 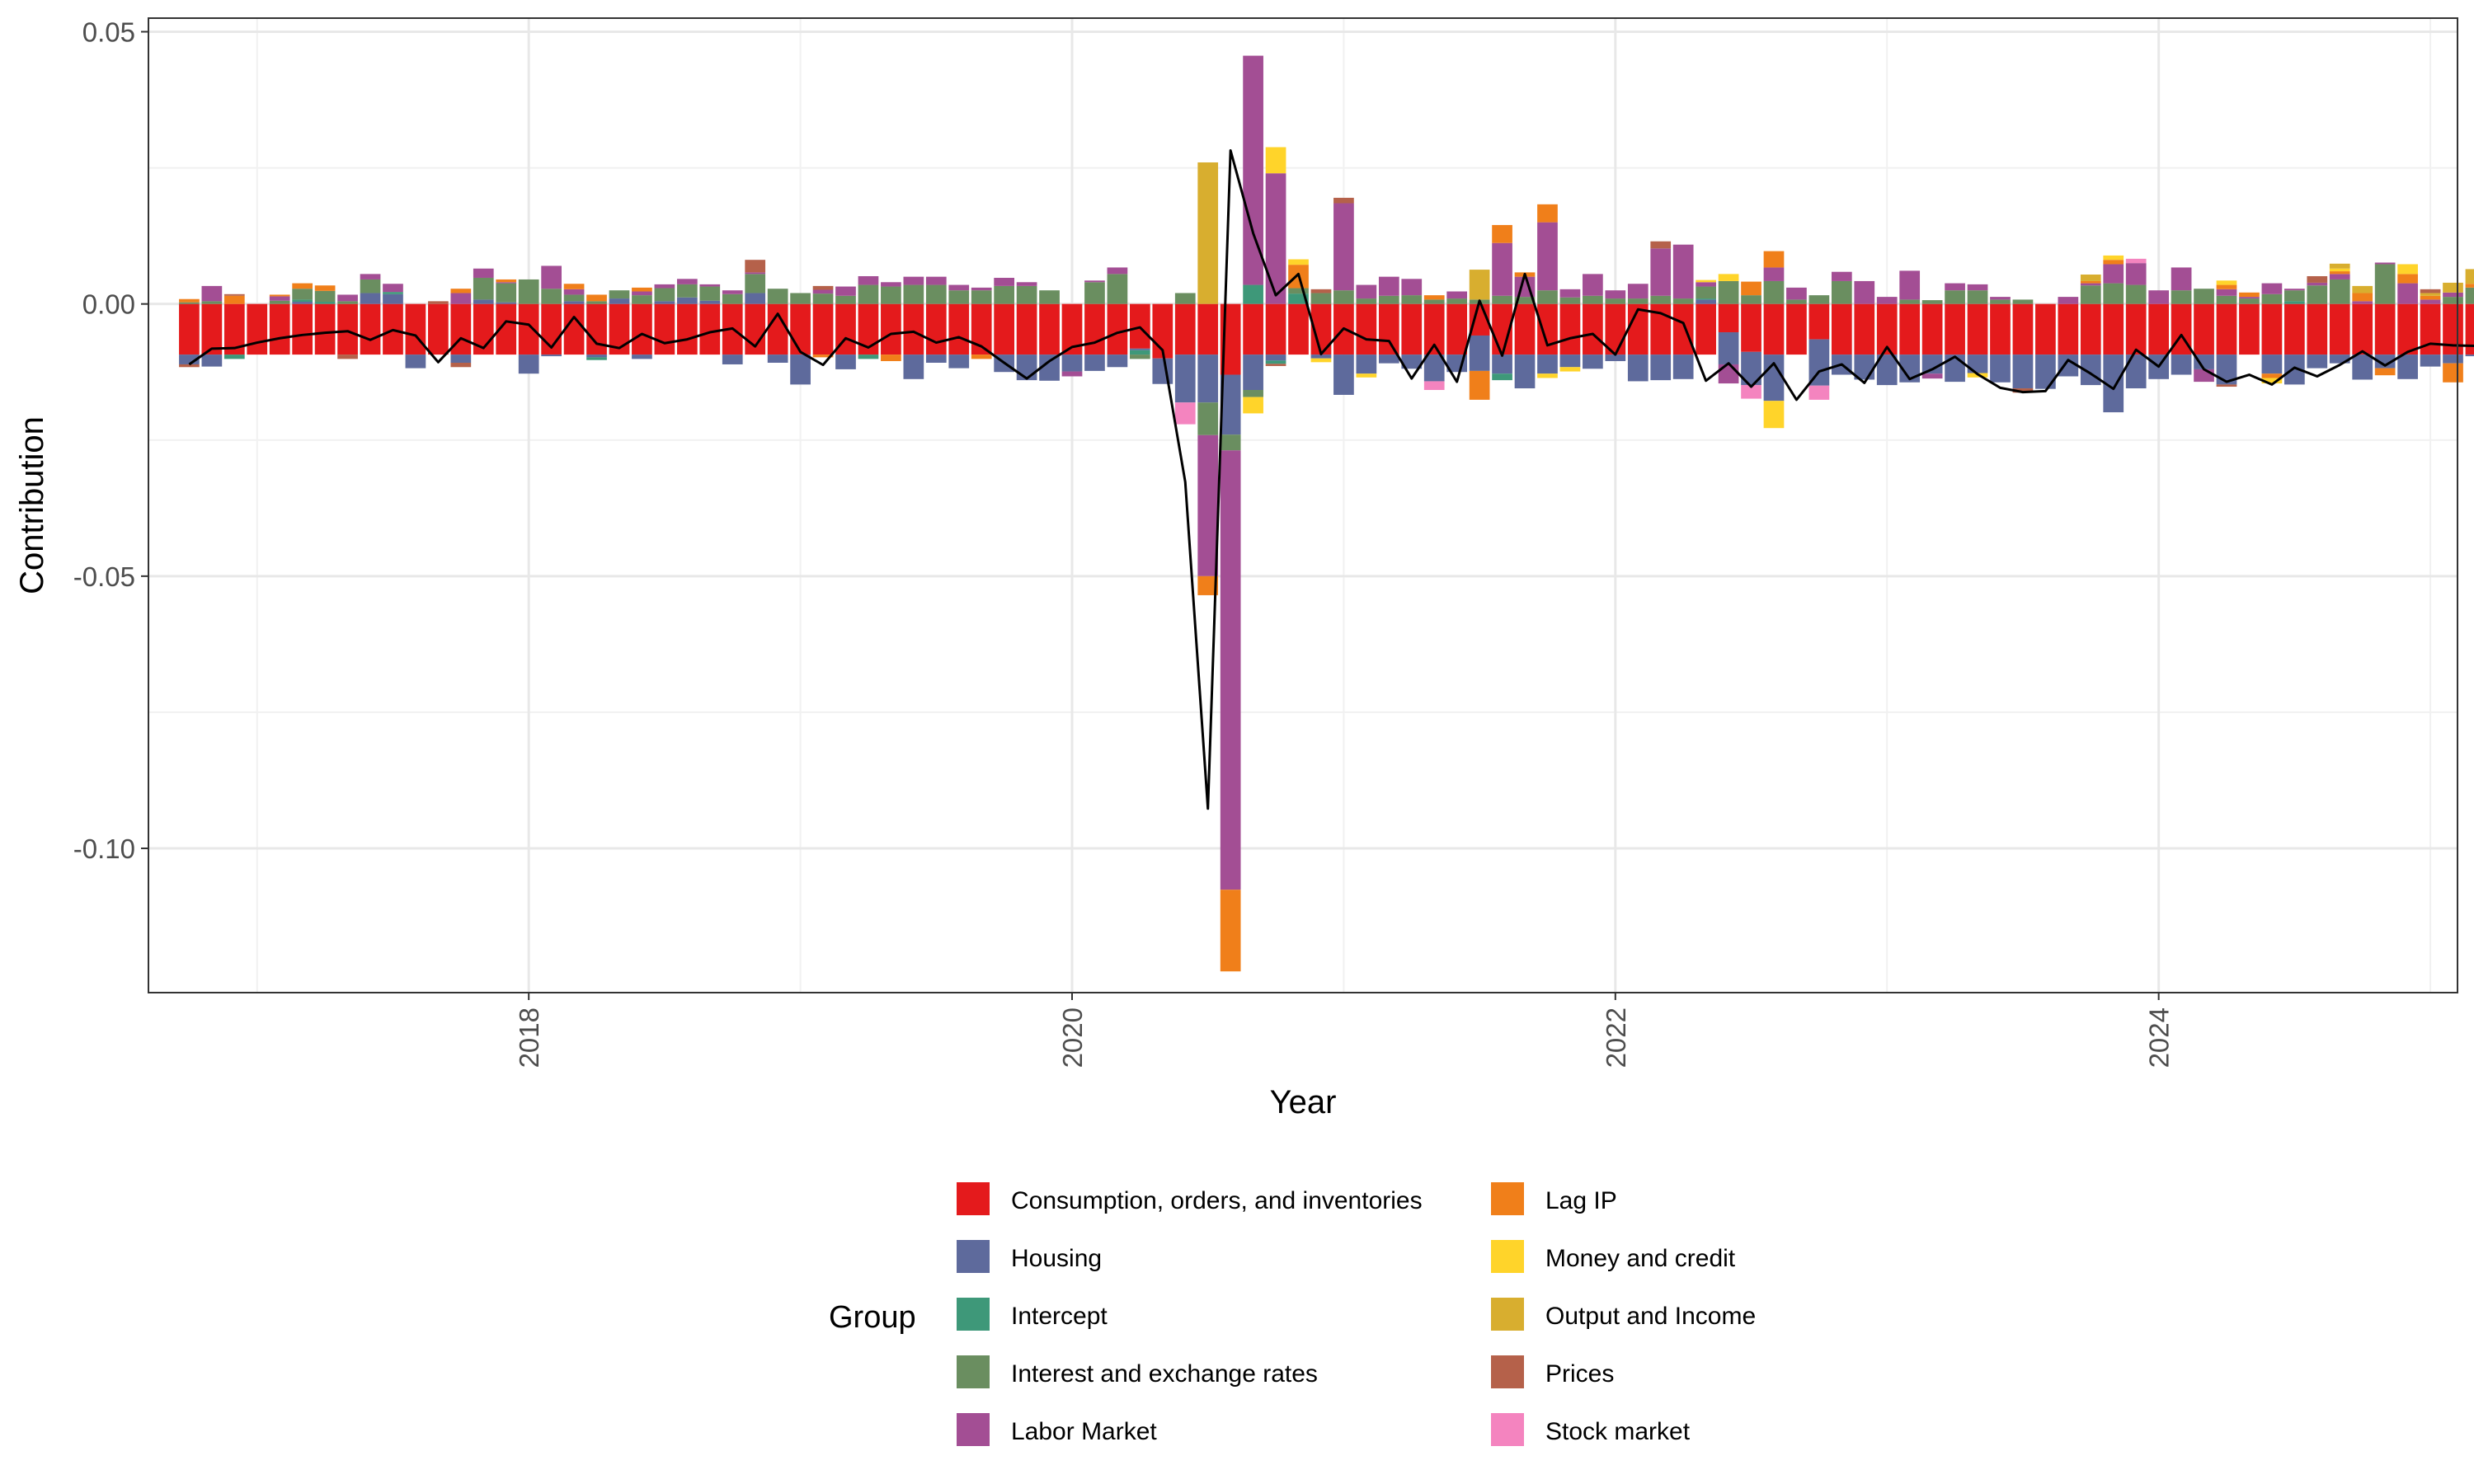 What do you see at coordinates (104, 576) in the screenshot?
I see `y-tick-label: -0.05` at bounding box center [104, 576].